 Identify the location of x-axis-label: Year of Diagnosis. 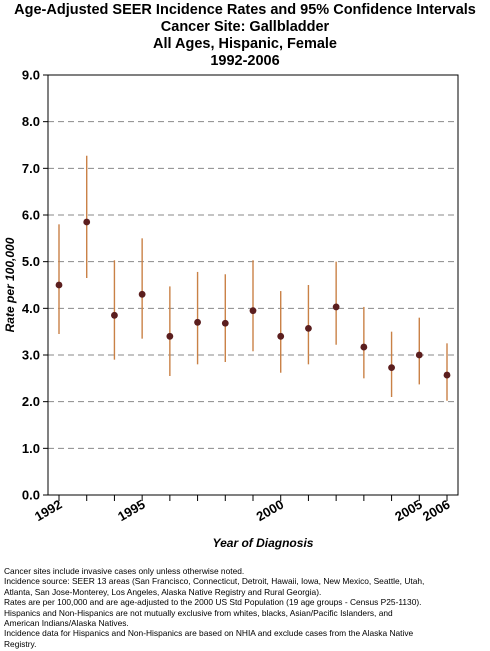
(263, 543).